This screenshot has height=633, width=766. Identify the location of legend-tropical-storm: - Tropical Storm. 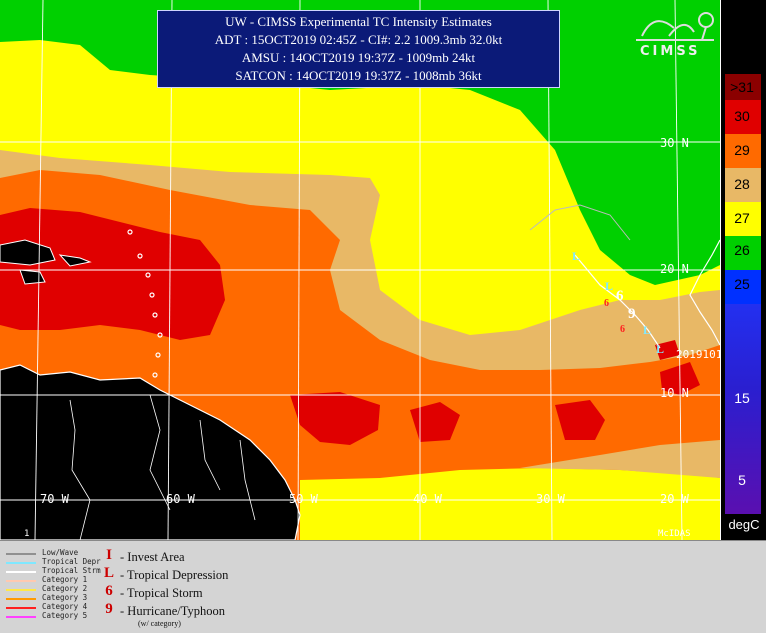
(161, 593).